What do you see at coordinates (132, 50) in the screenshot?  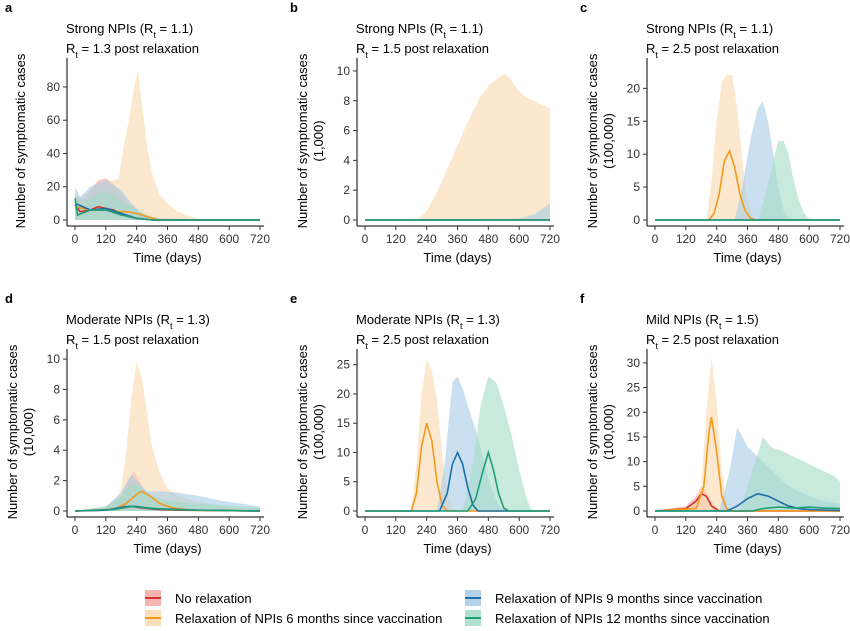 I see `panel-subtitle: Rt = 1.3 post relaxation` at bounding box center [132, 50].